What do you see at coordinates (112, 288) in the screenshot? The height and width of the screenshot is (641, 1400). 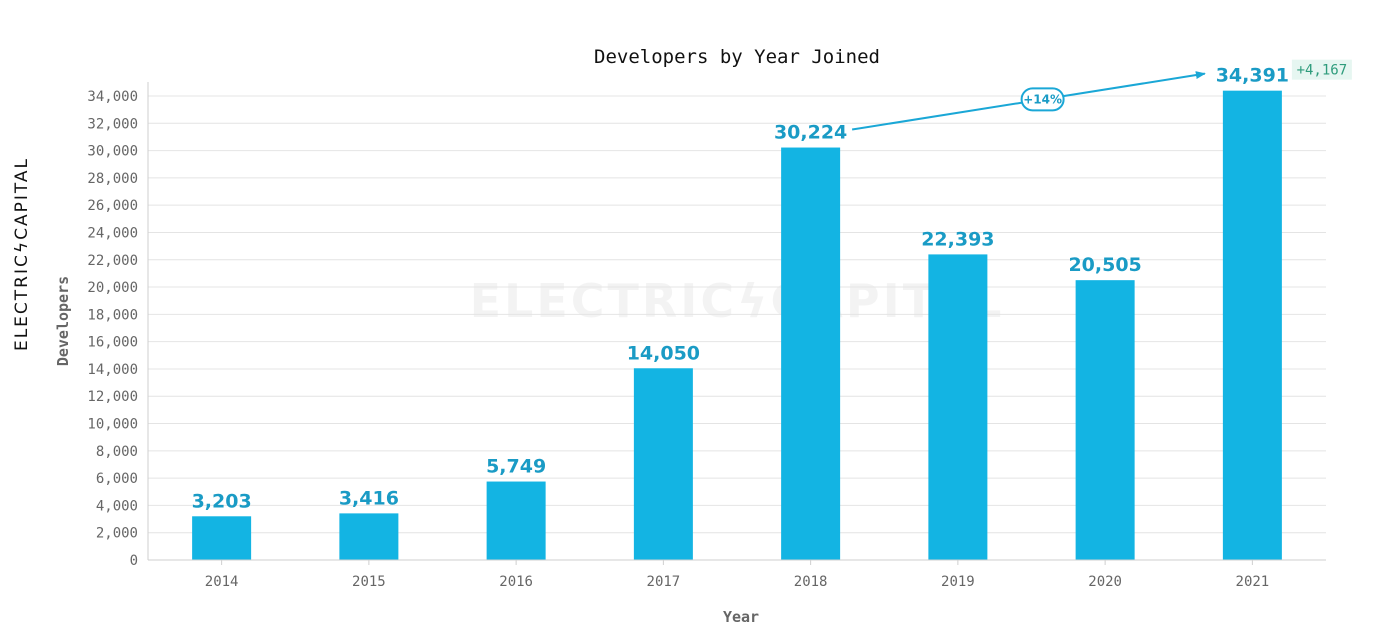 I see `y-tick-label: 20,000` at bounding box center [112, 288].